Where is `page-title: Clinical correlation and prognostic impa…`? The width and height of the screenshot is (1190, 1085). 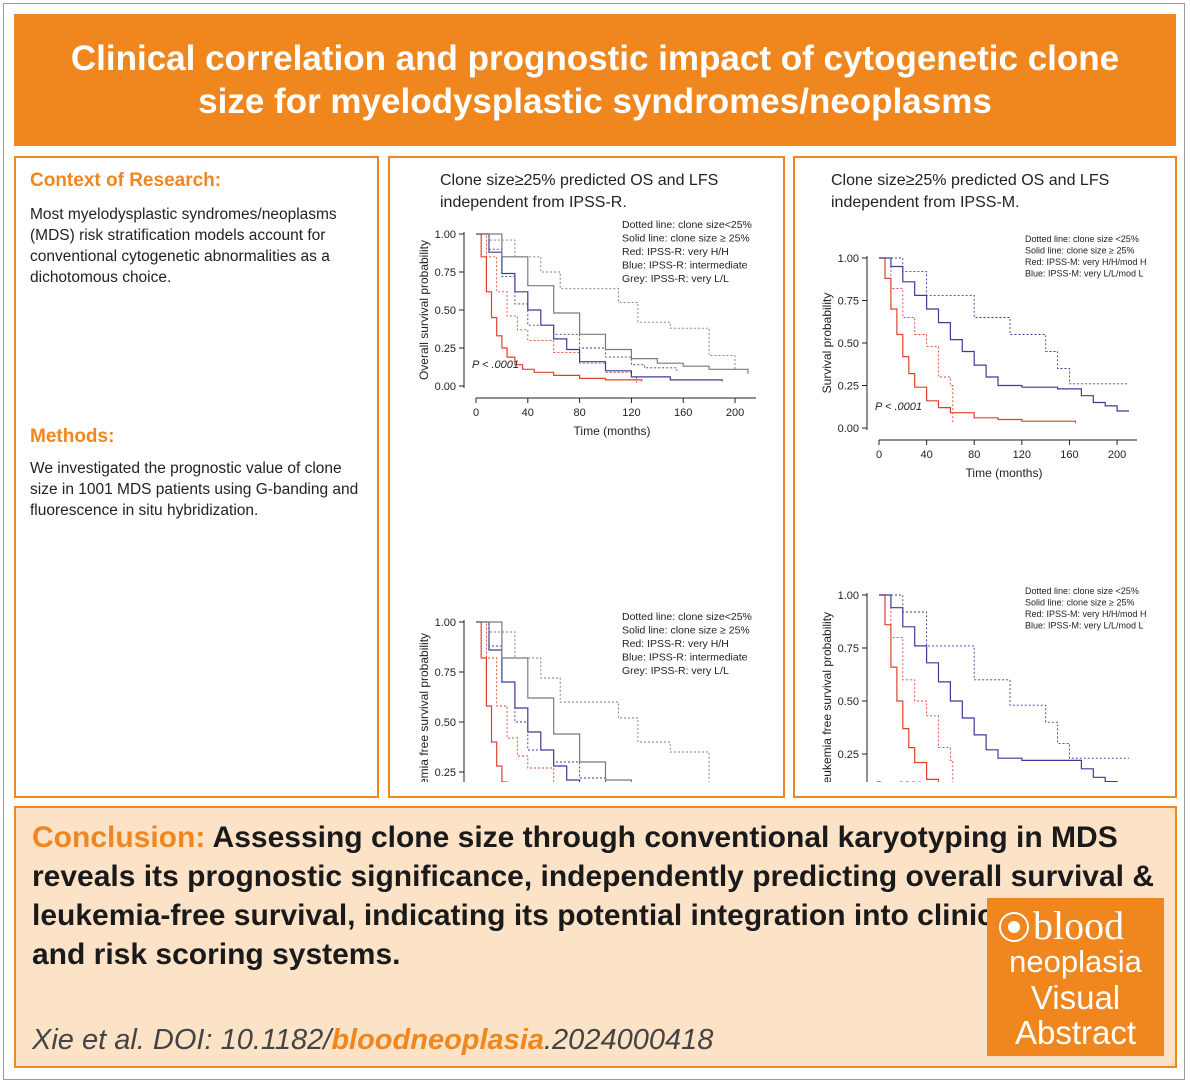 page-title: Clinical correlation and prognostic impa… is located at coordinates (595, 80).